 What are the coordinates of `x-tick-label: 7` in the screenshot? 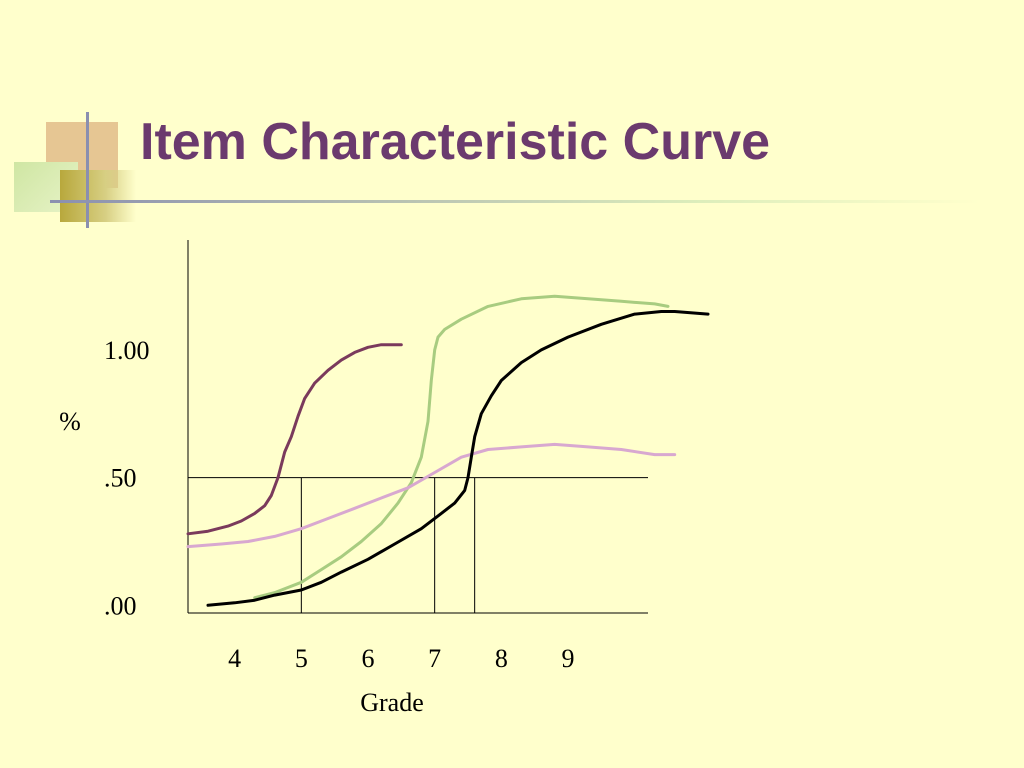 It's located at (434, 658).